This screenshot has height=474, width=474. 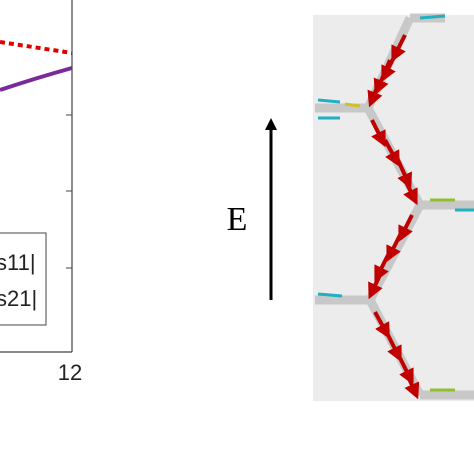 What do you see at coordinates (23, 279) in the screenshot?
I see `legend-box` at bounding box center [23, 279].